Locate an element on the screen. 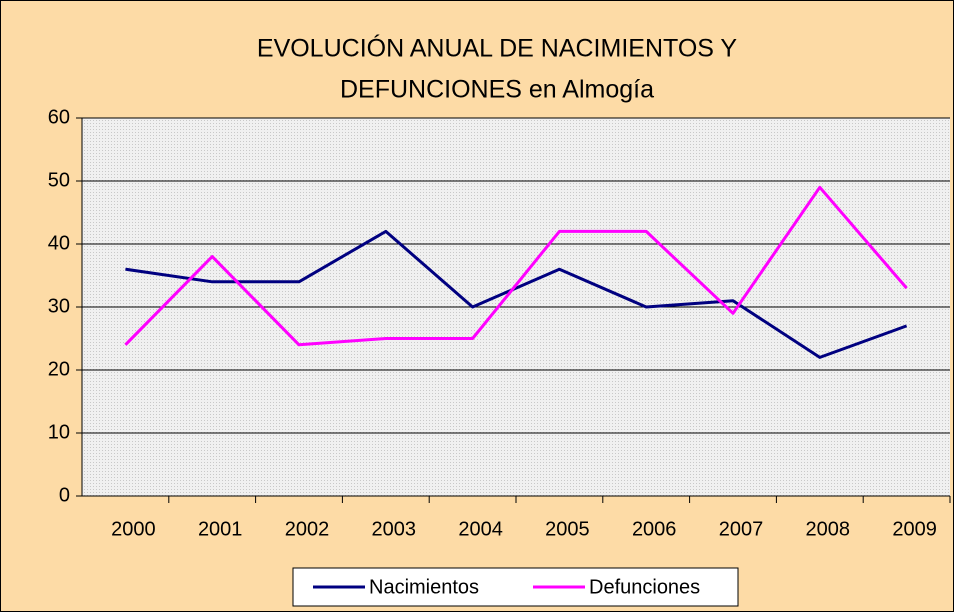 The image size is (954, 612). x-tick-label: 2000 is located at coordinates (133, 529).